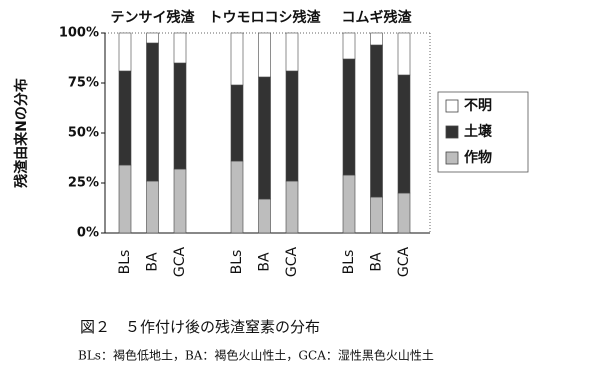  I want to click on legend-label: 不明, so click(478, 106).